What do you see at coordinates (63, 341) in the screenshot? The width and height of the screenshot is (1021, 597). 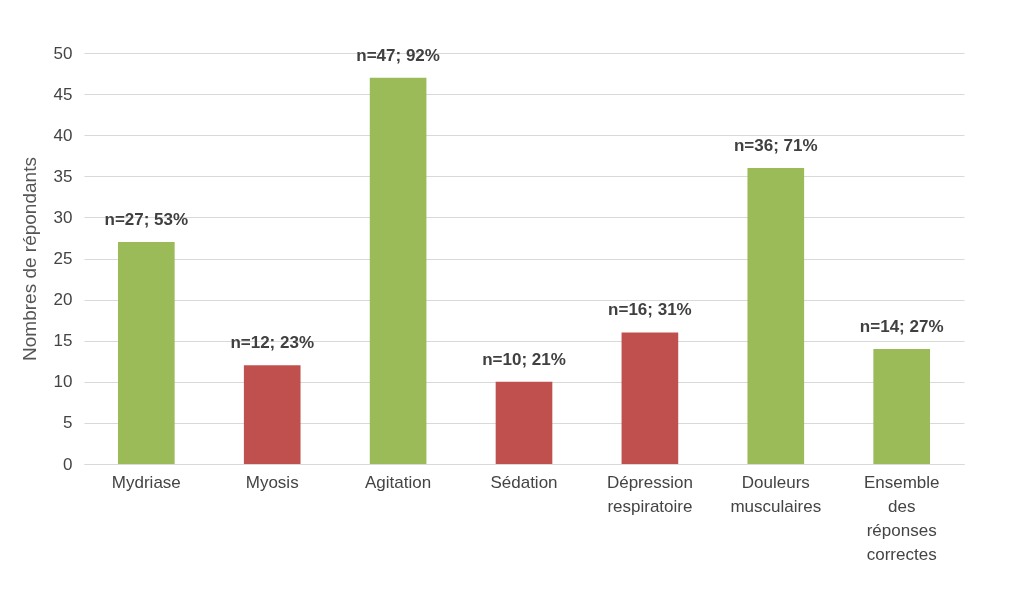 I see `y-tick-label: 15` at bounding box center [63, 341].